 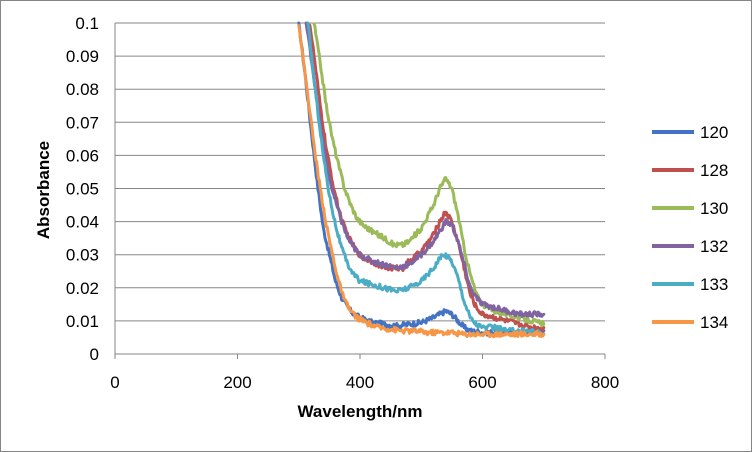 I want to click on y-tick-label: 0.09, so click(x=82, y=56).